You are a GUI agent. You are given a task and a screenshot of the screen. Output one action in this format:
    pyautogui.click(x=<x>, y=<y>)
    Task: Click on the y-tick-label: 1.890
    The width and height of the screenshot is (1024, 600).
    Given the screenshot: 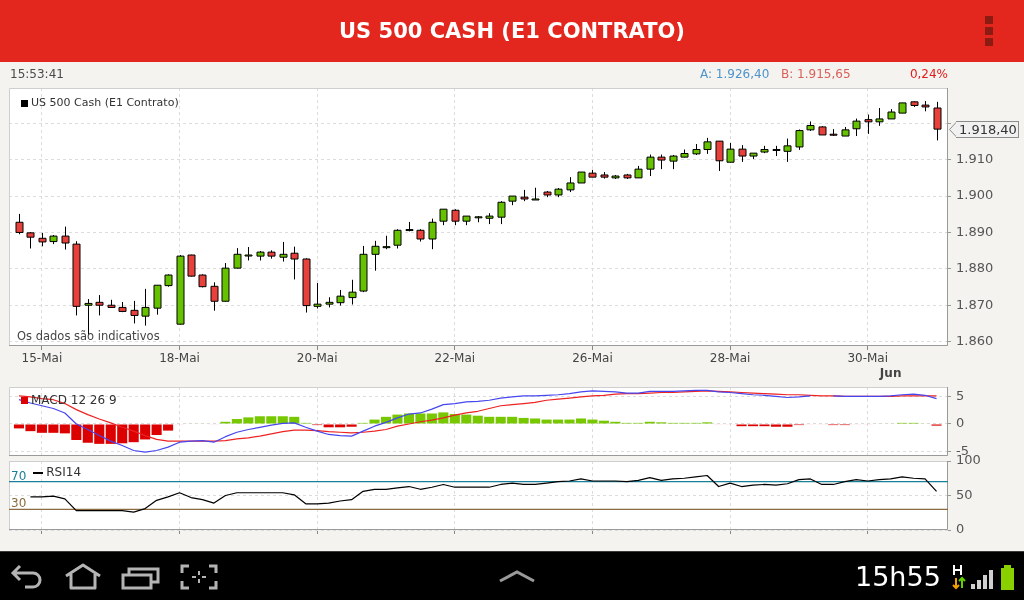 What is the action you would take?
    pyautogui.click(x=975, y=231)
    